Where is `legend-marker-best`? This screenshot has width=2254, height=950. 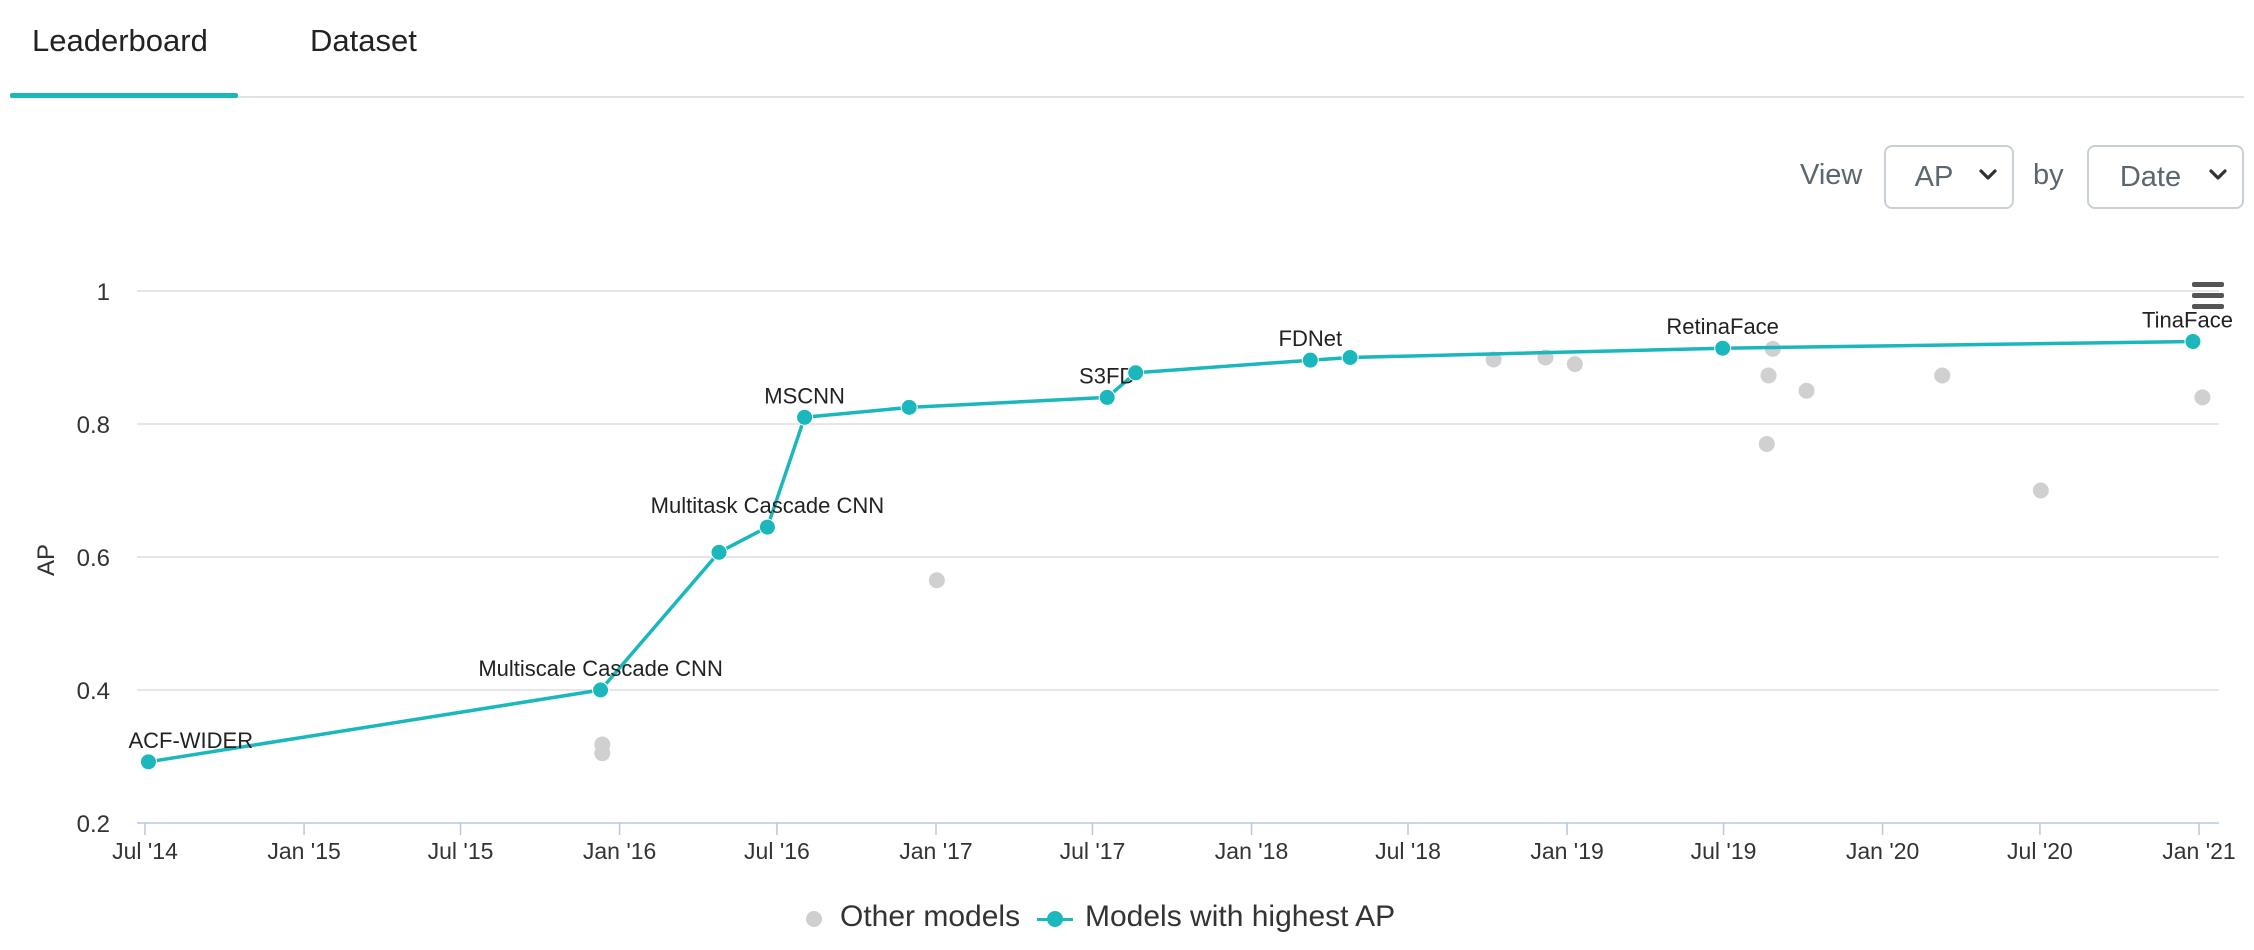 legend-marker-best is located at coordinates (1055, 919).